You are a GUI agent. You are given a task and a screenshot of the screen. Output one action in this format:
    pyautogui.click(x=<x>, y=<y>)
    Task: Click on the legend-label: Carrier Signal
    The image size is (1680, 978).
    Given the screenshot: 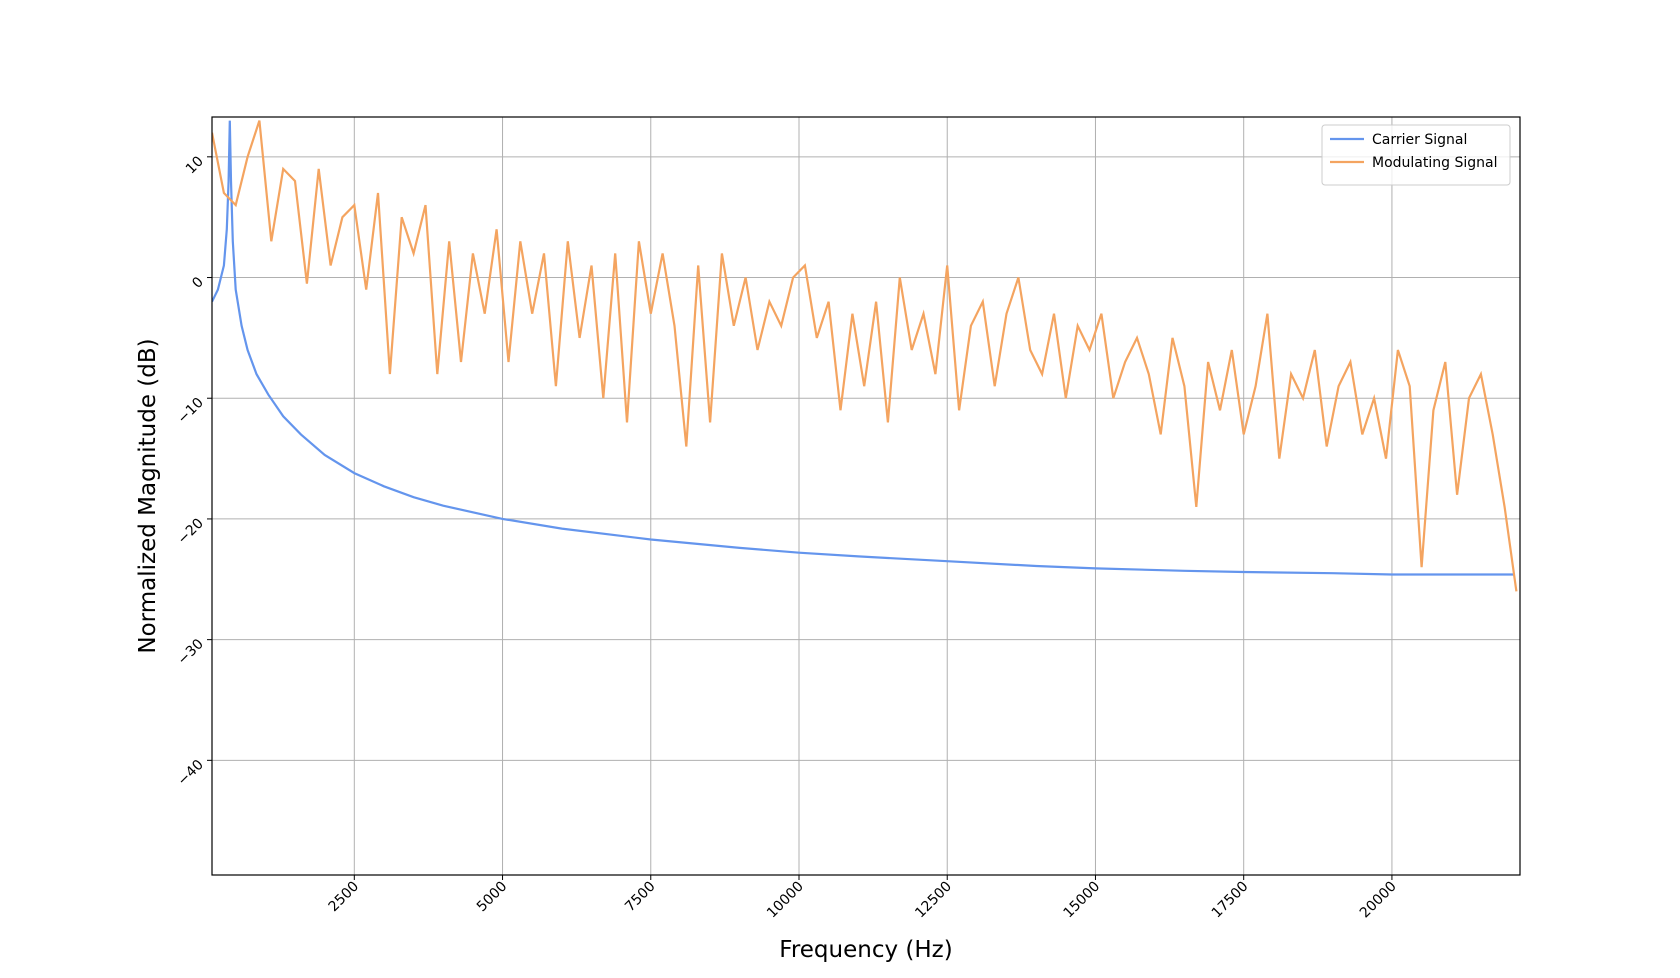 What is the action you would take?
    pyautogui.click(x=1419, y=140)
    